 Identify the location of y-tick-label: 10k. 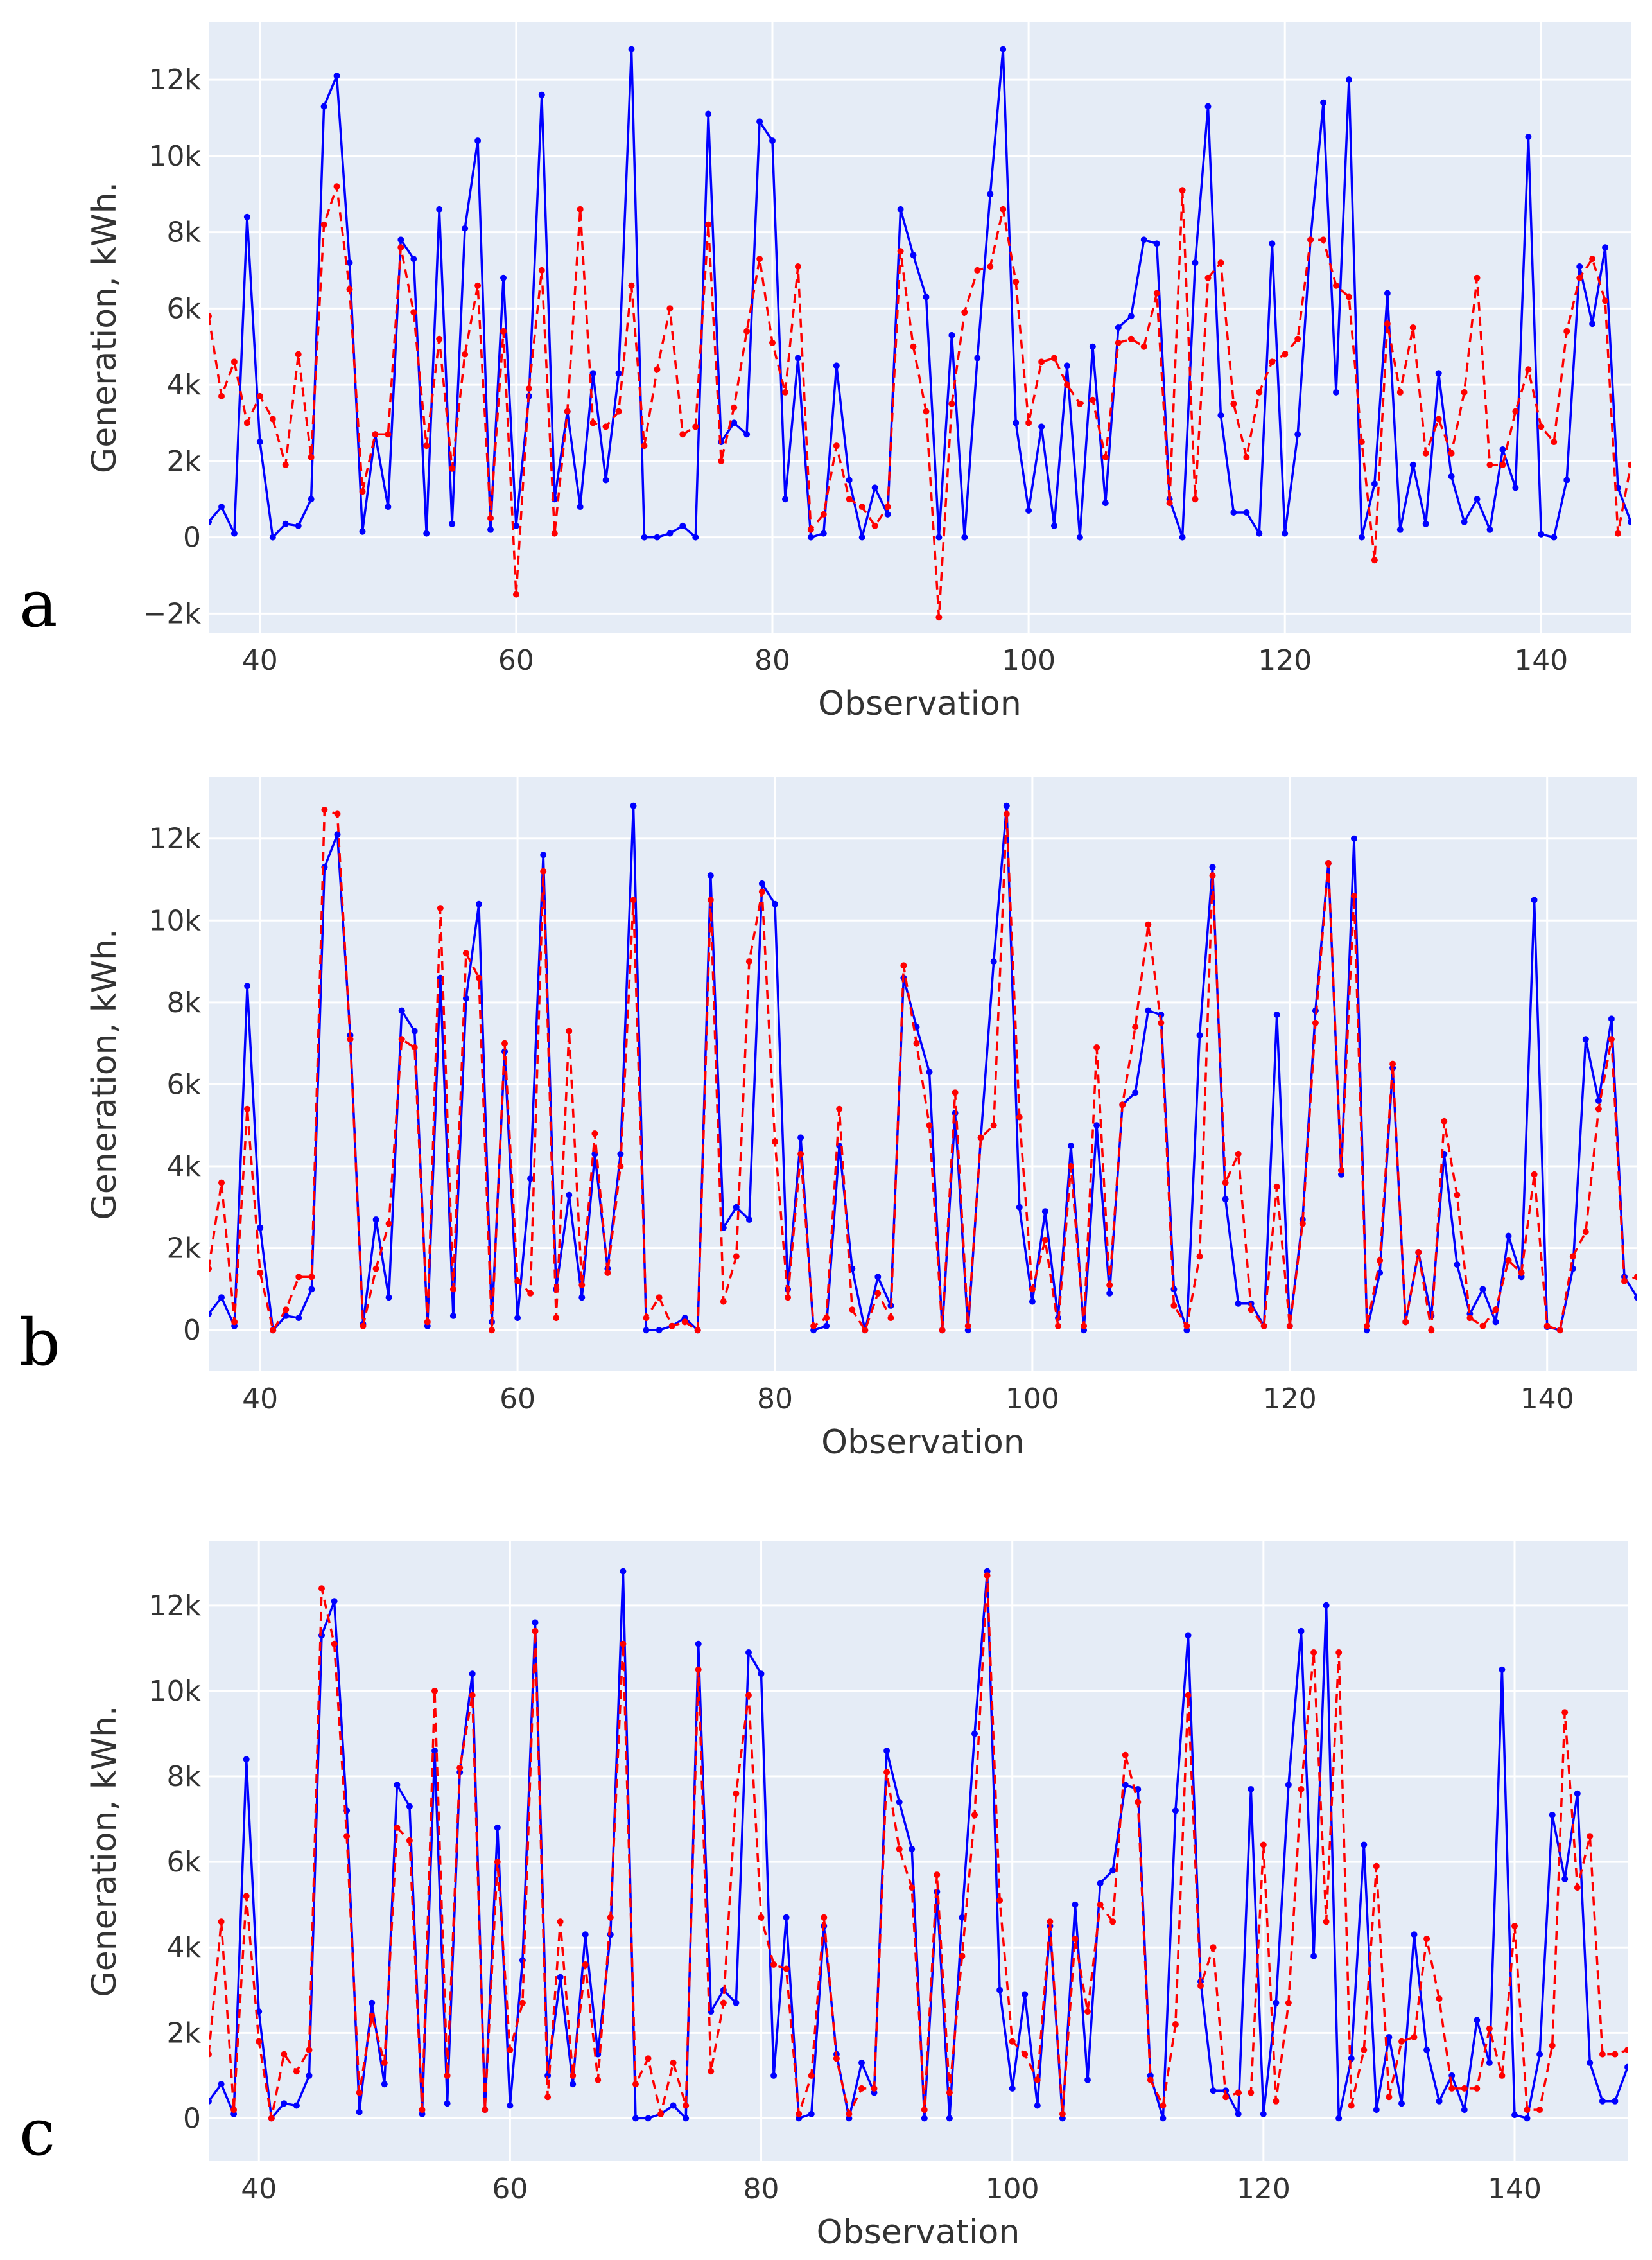
(176, 920).